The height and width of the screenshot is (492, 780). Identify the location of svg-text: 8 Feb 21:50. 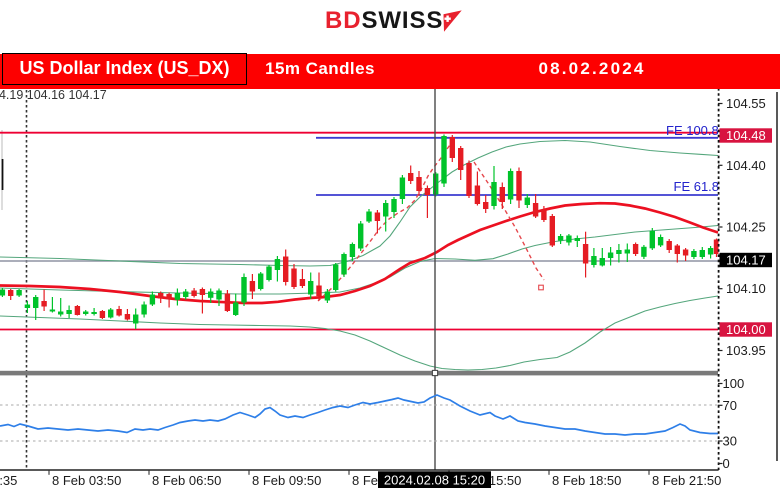
(686, 480).